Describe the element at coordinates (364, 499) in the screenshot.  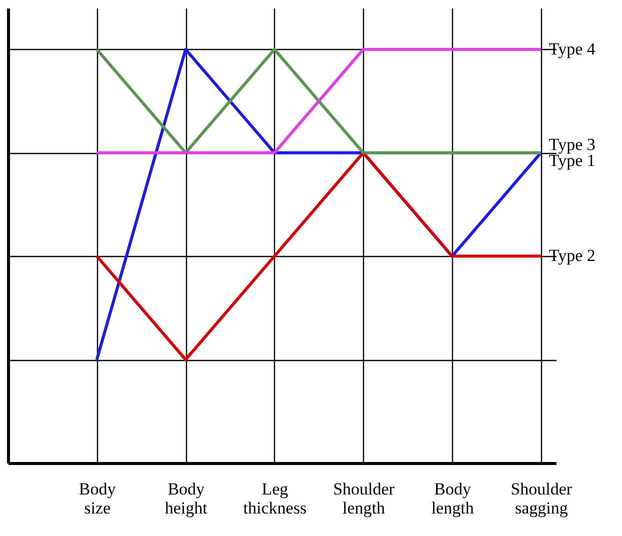
I see `x-tick-label: Shoulder length` at that location.